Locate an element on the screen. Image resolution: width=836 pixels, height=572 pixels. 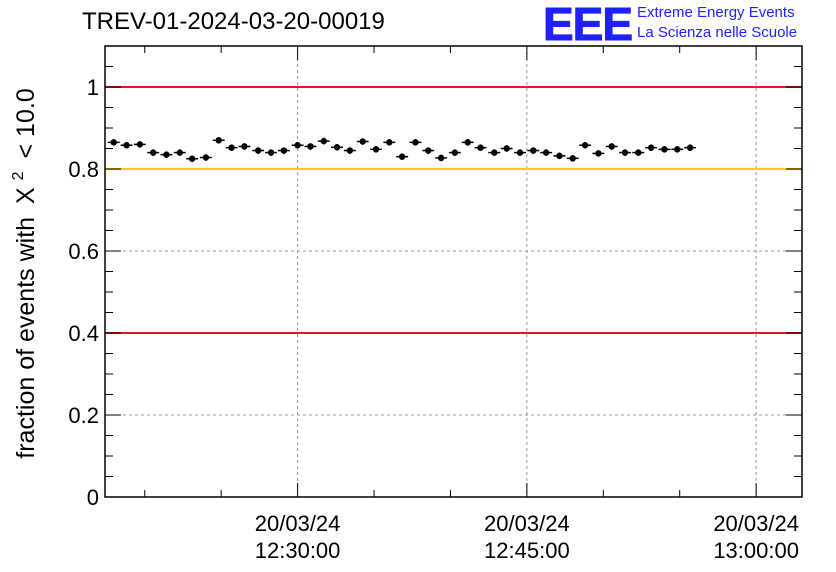
eee-logo-line1: Extreme Energy Events is located at coordinates (716, 12).